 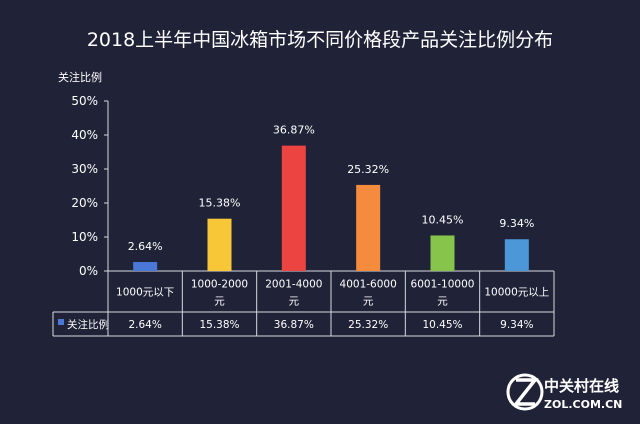 What do you see at coordinates (583, 404) in the screenshot?
I see `watermark-en: ZOL.COM.CN` at bounding box center [583, 404].